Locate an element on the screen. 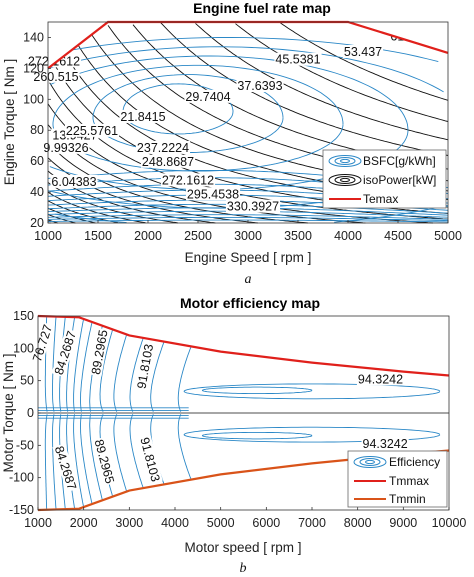 The image size is (474, 577). legend-label-tmmin: Tmmin is located at coordinates (407, 499).